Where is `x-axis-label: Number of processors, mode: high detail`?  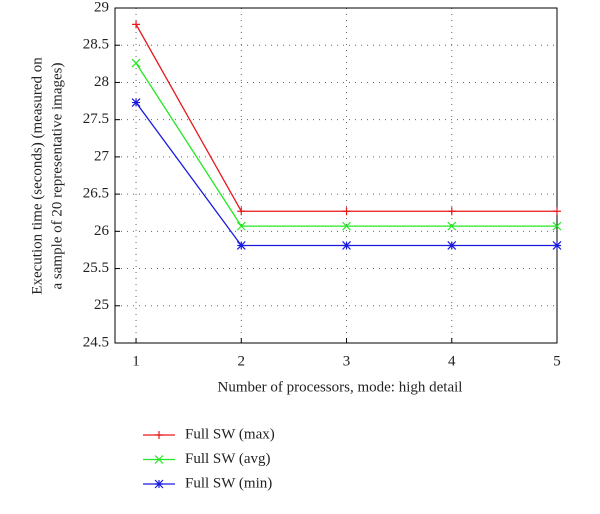
x-axis-label: Number of processors, mode: high detail is located at coordinates (340, 387).